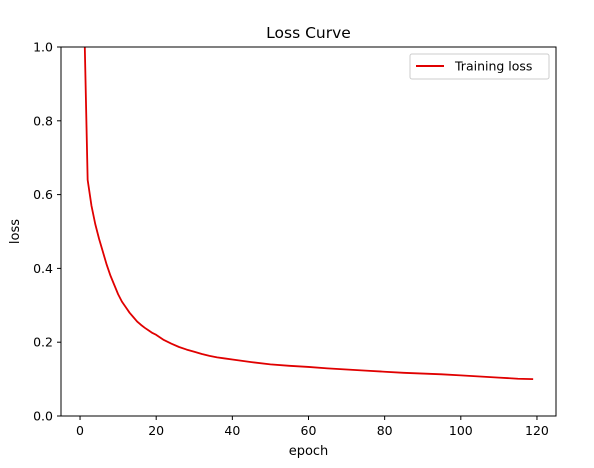 The height and width of the screenshot is (468, 594). What do you see at coordinates (43, 342) in the screenshot?
I see `y-tick-label: 0.2` at bounding box center [43, 342].